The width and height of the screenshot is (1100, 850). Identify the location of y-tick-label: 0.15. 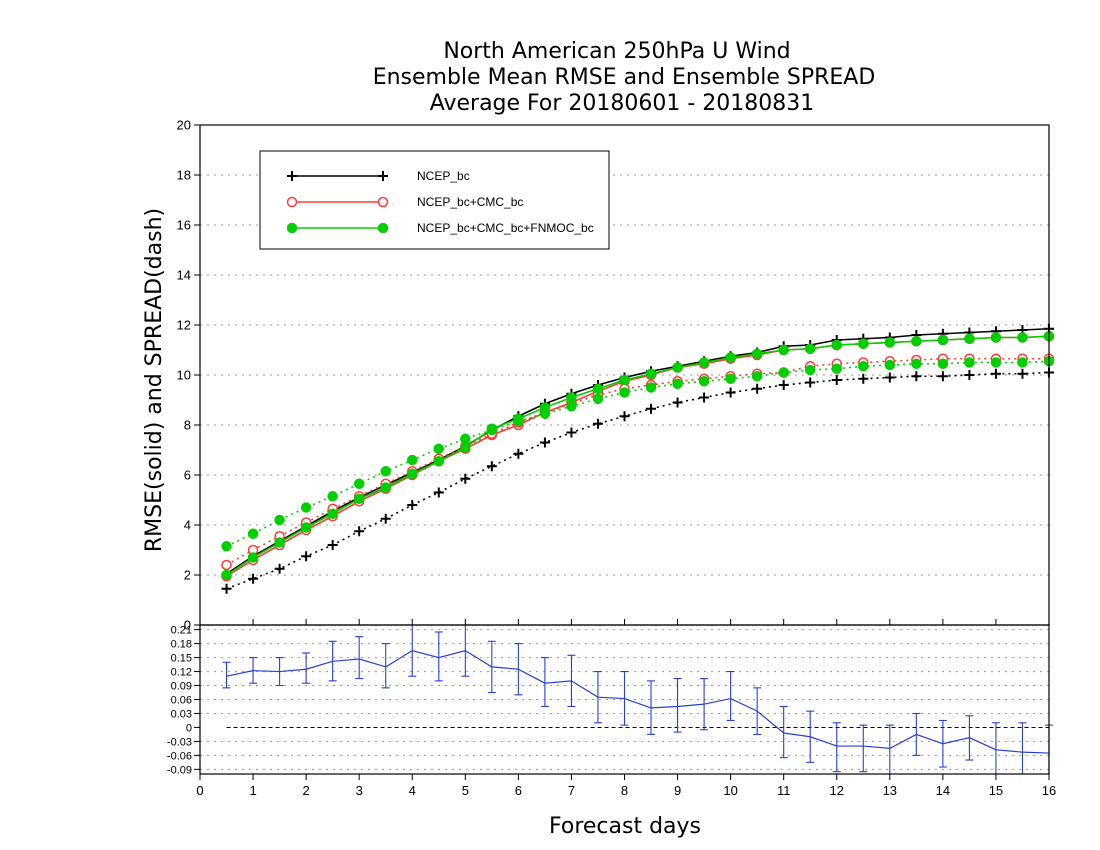
(181, 659).